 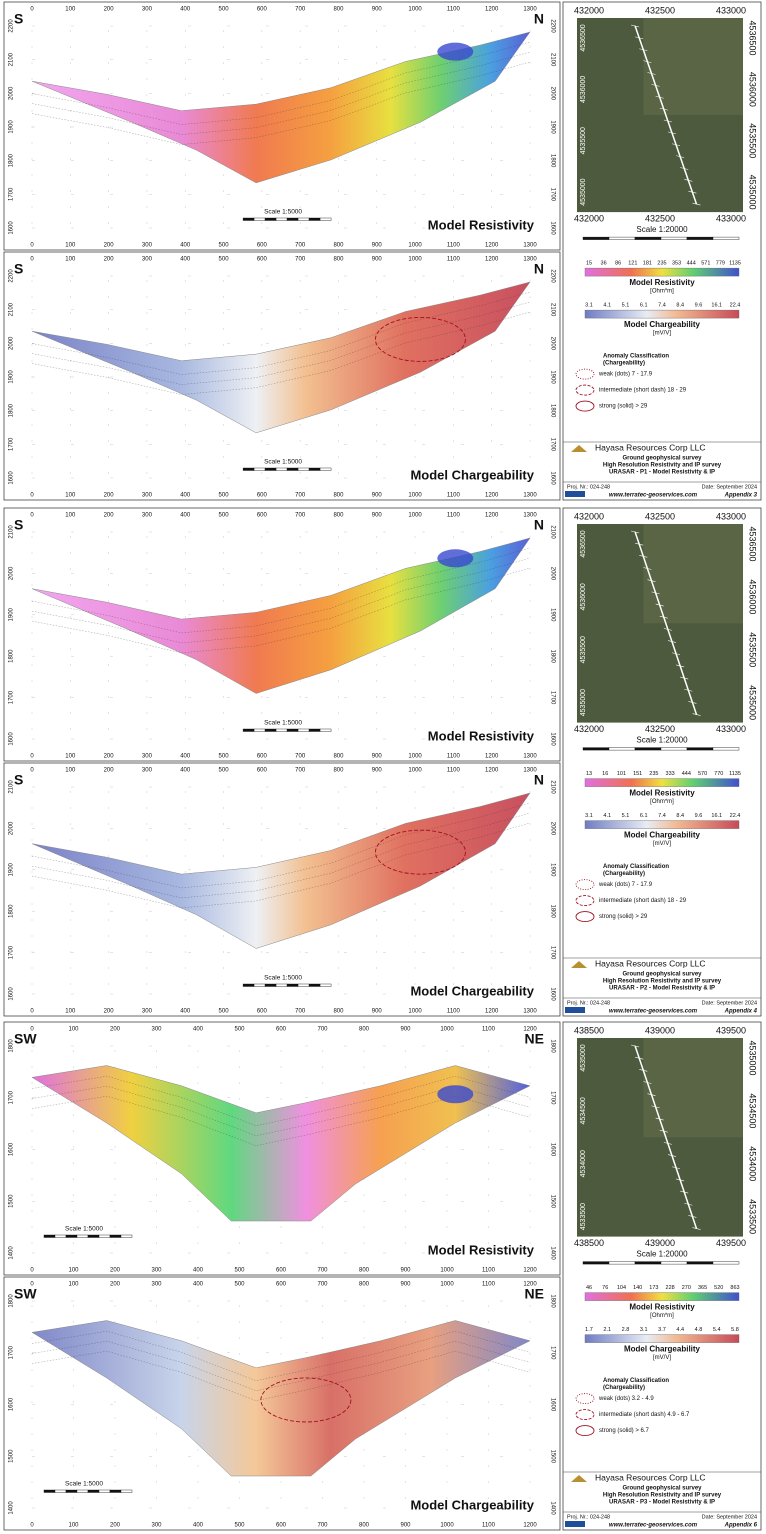 What do you see at coordinates (636, 867) in the screenshot?
I see `anomaly-title: Anomaly Classification` at bounding box center [636, 867].